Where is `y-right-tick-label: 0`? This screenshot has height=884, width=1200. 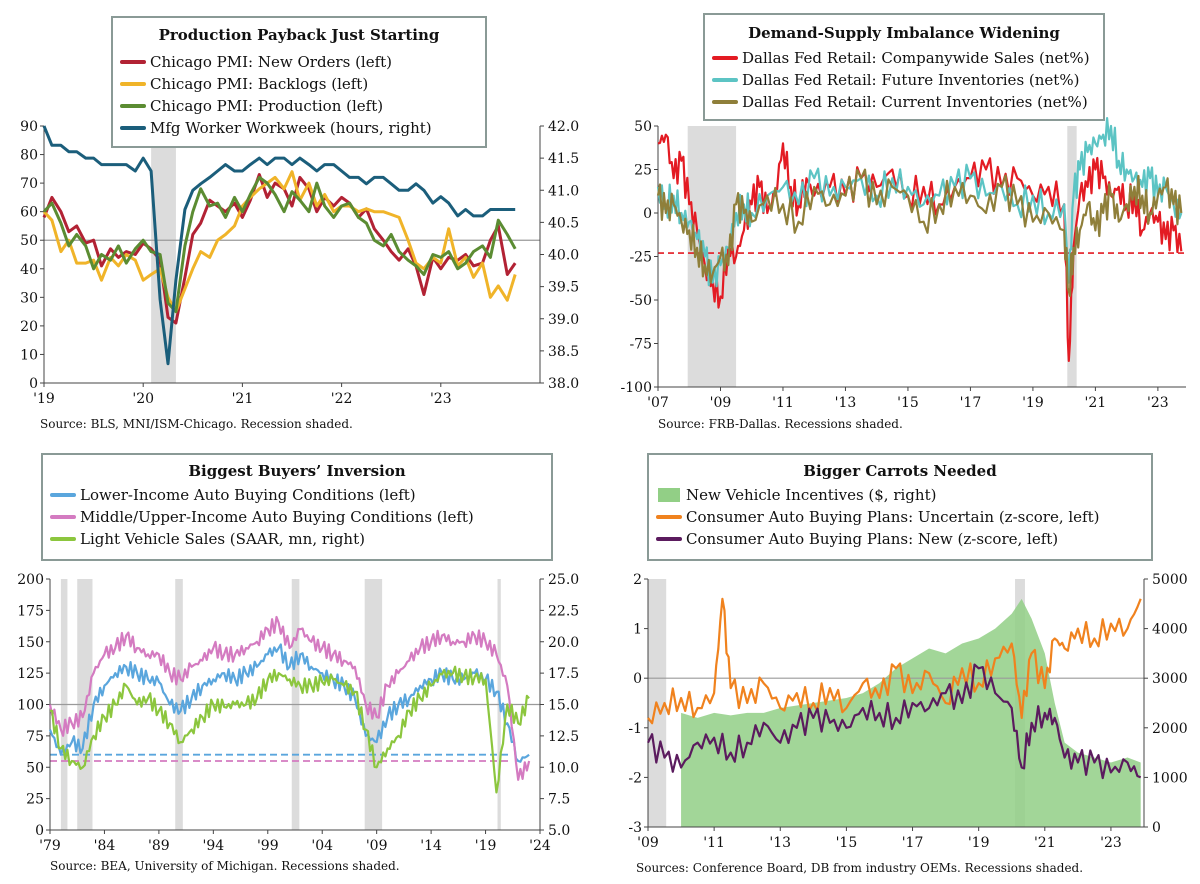
y-right-tick-label: 0 is located at coordinates (1156, 828).